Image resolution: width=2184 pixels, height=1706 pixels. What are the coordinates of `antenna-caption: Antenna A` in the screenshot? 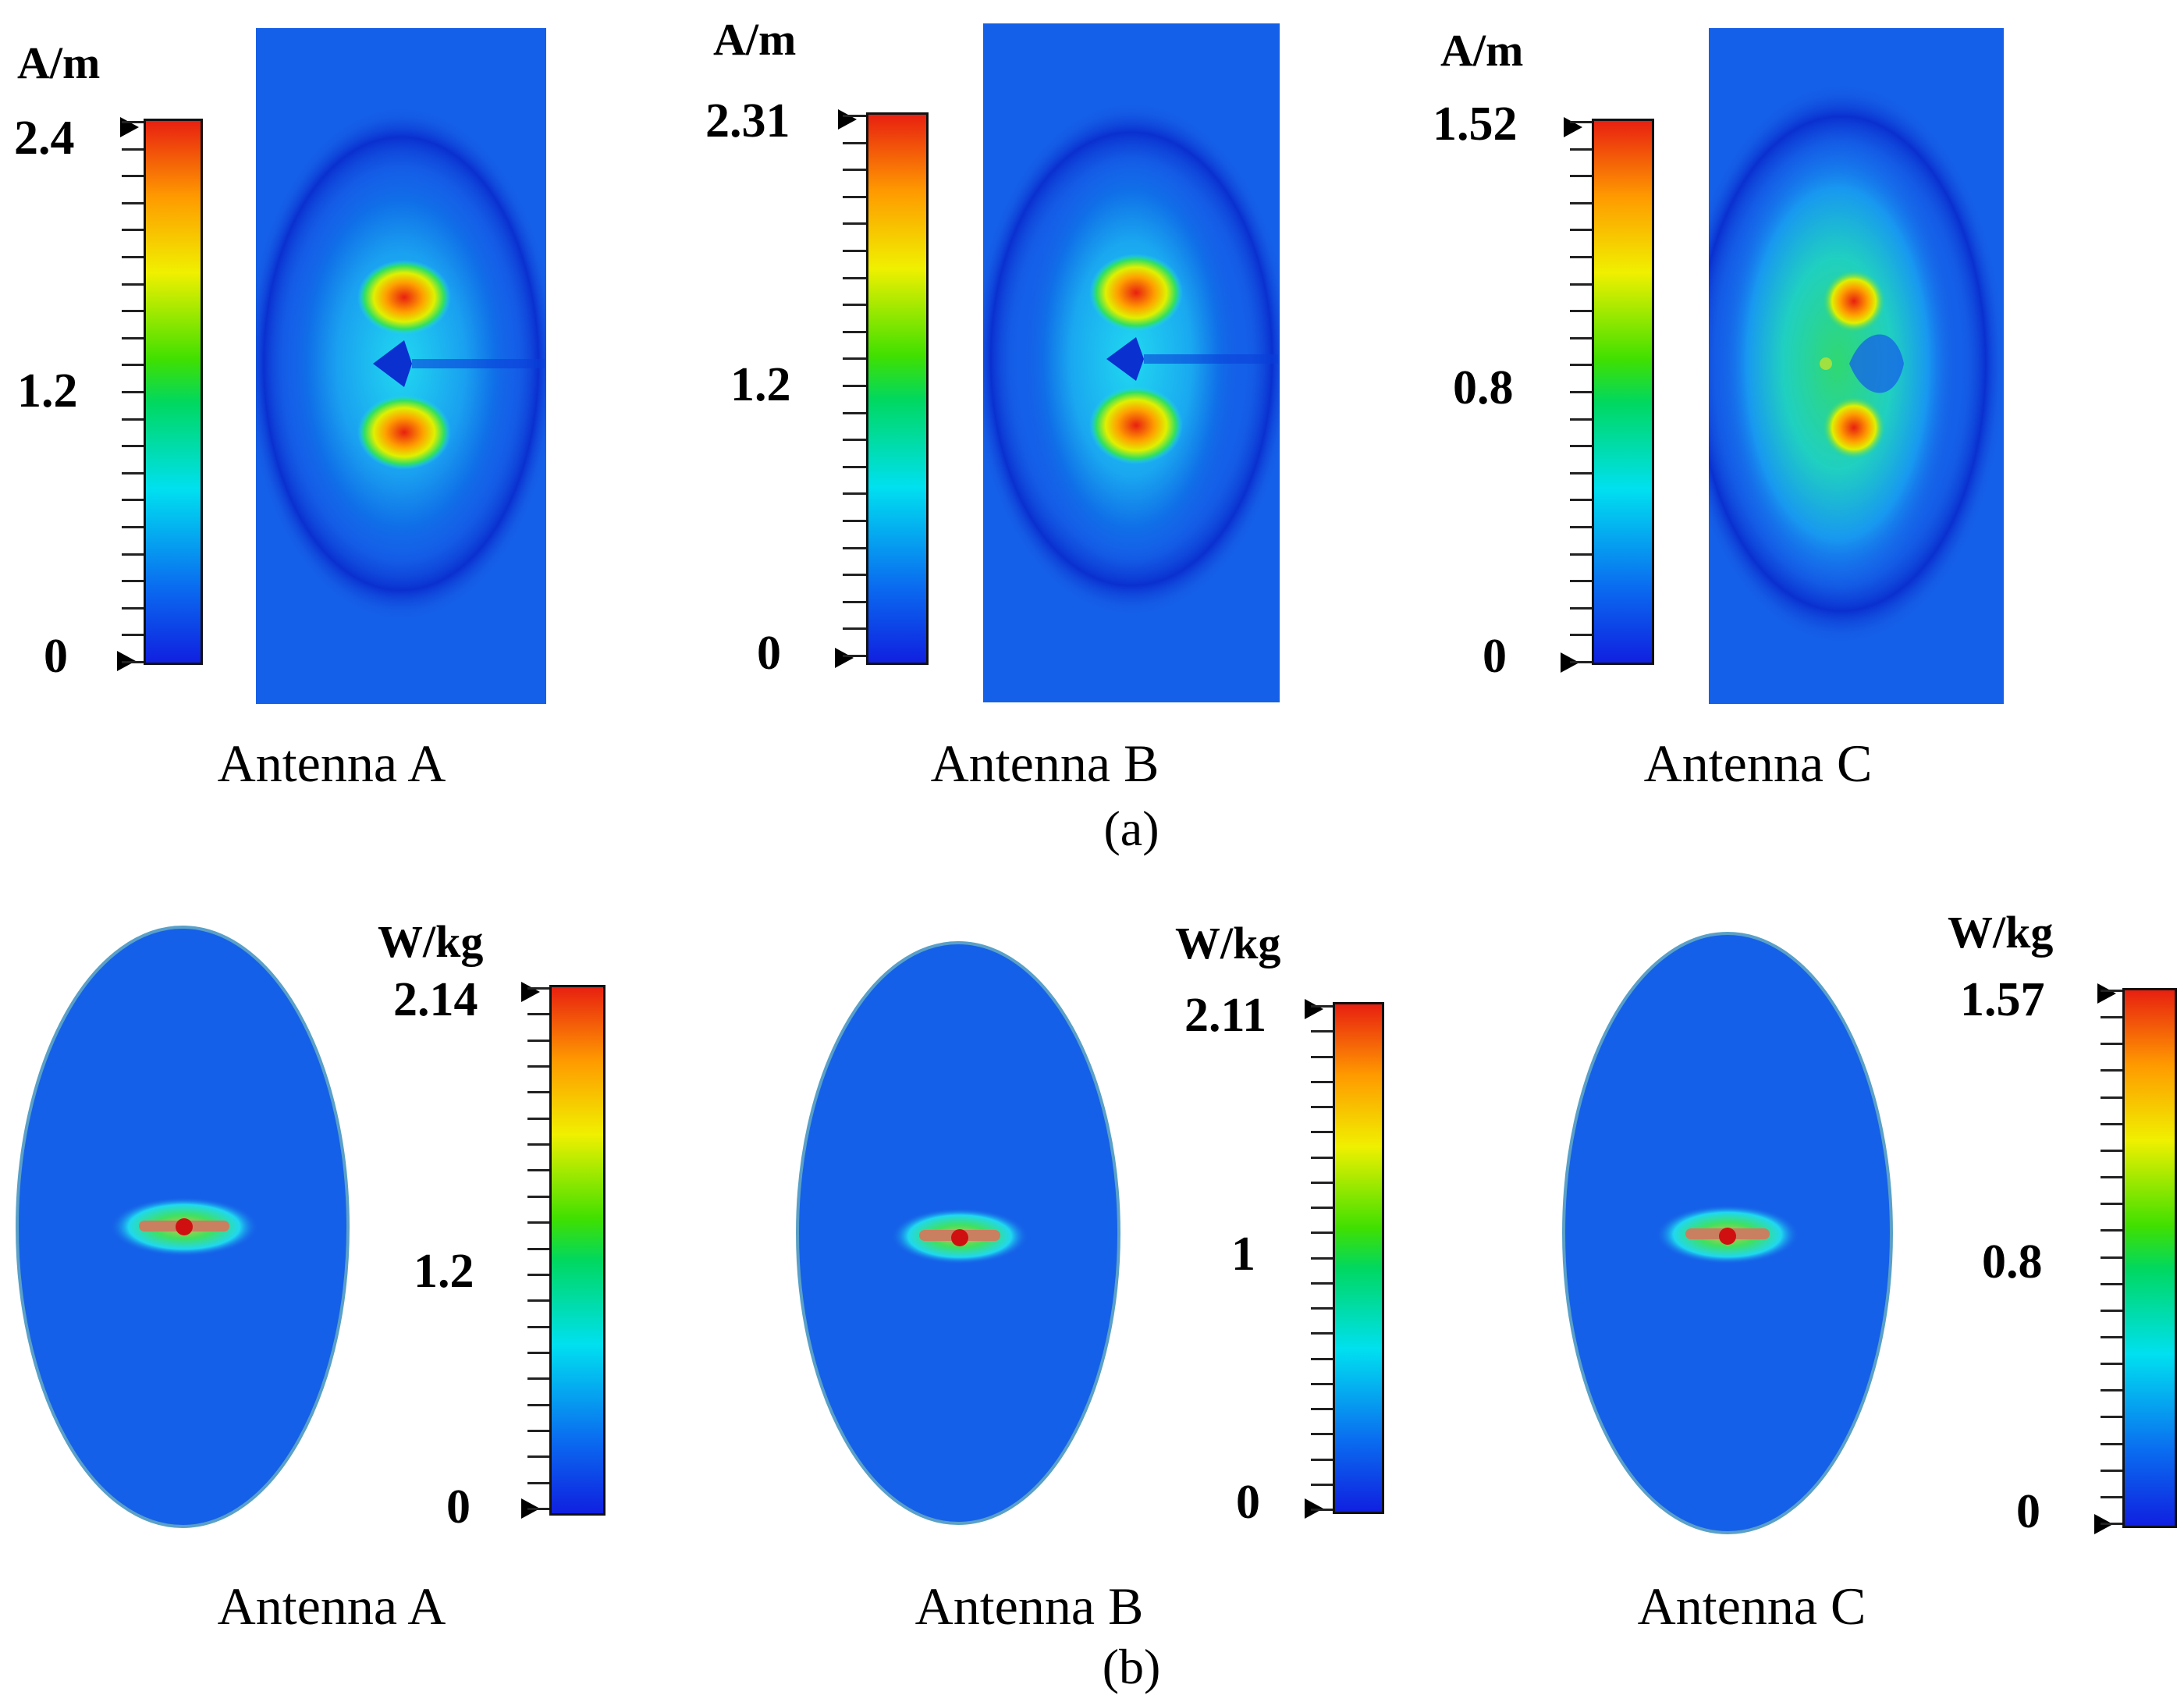 It's located at (332, 763).